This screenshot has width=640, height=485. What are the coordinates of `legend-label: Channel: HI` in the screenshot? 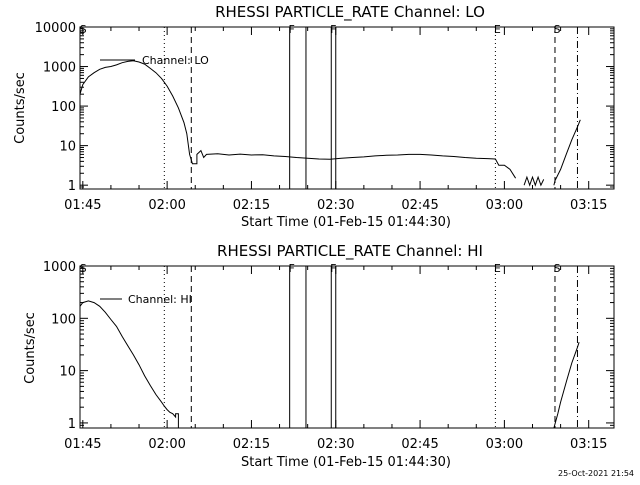 It's located at (160, 299).